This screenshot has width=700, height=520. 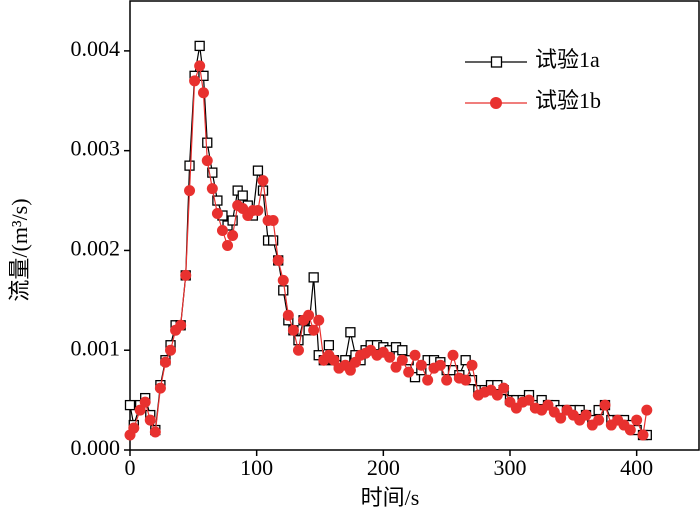 I want to click on x-axis-label: 时间/s, so click(x=390, y=497).